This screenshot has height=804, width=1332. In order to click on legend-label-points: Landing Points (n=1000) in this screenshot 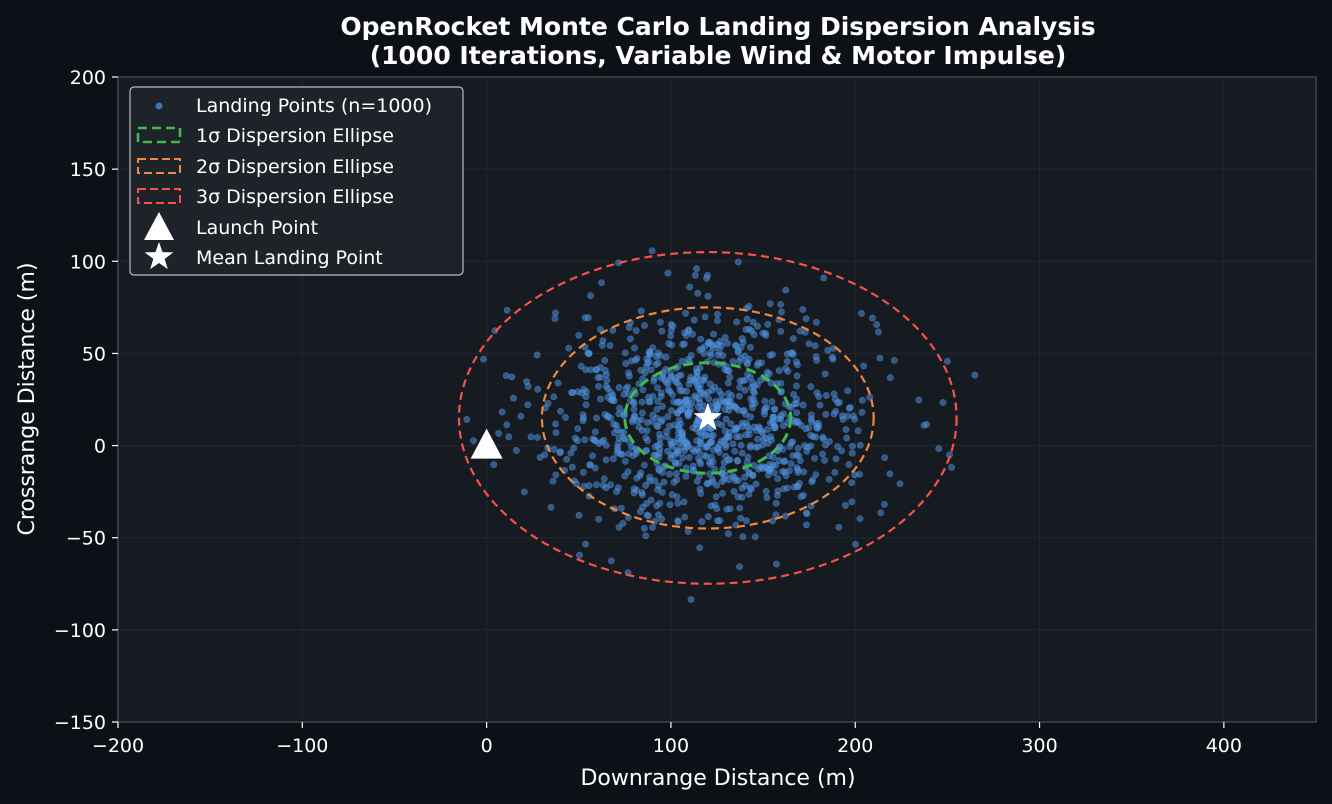, I will do `click(314, 106)`.